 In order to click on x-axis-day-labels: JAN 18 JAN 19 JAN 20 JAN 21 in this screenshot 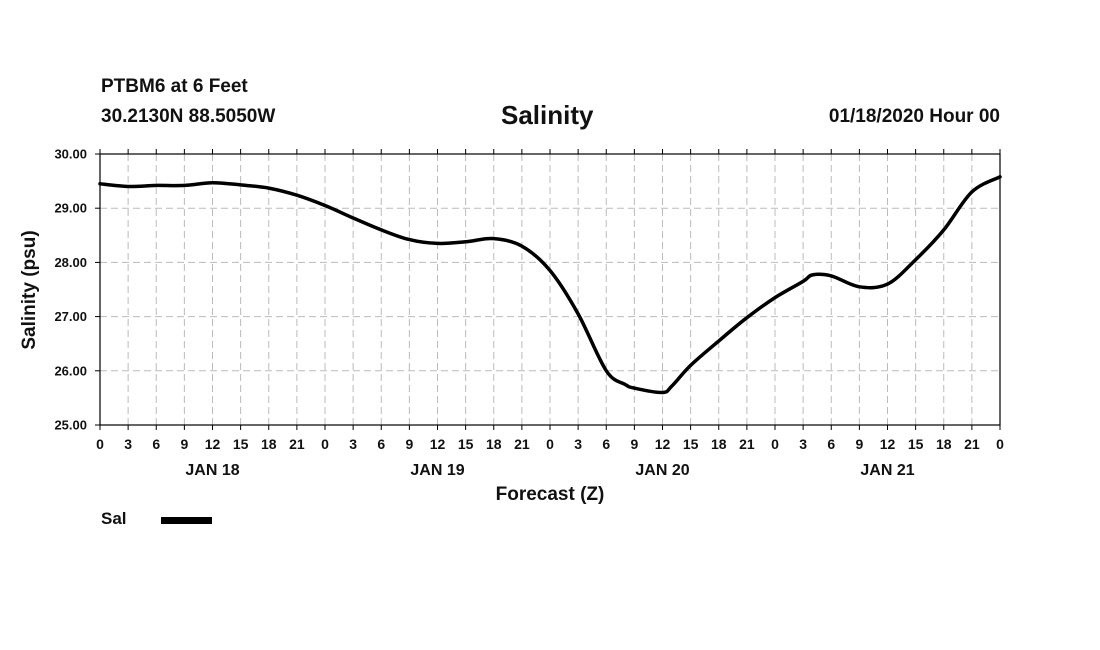, I will do `click(549, 470)`.